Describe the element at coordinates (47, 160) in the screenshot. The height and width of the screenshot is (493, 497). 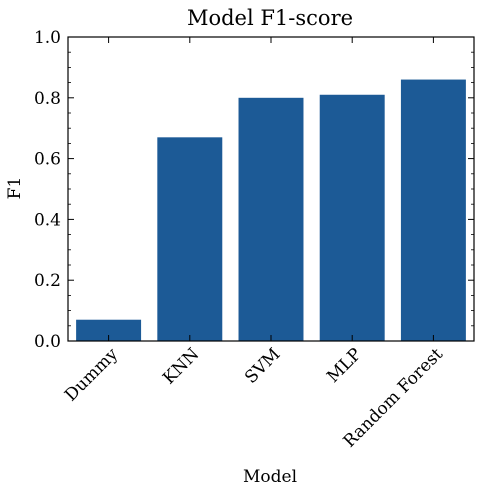
I see `y-tick-label: 0.6` at that location.